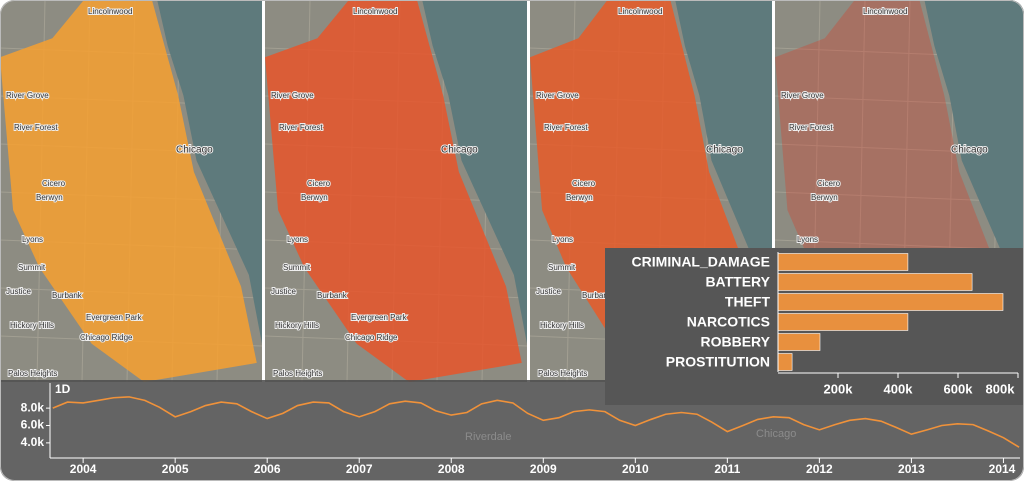 The image size is (1024, 481). I want to click on x-tick-label: 2004, so click(83, 469).